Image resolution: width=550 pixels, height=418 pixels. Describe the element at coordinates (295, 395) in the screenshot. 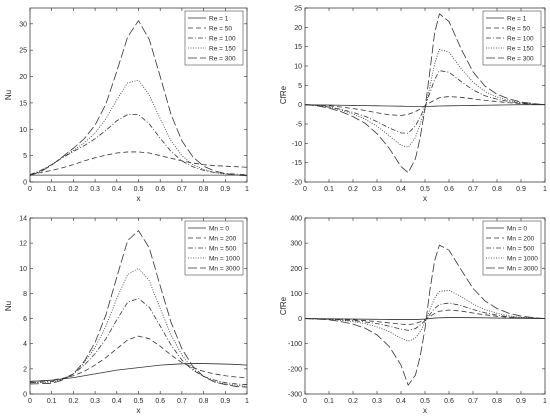

I see `y-tick-label: -300` at that location.